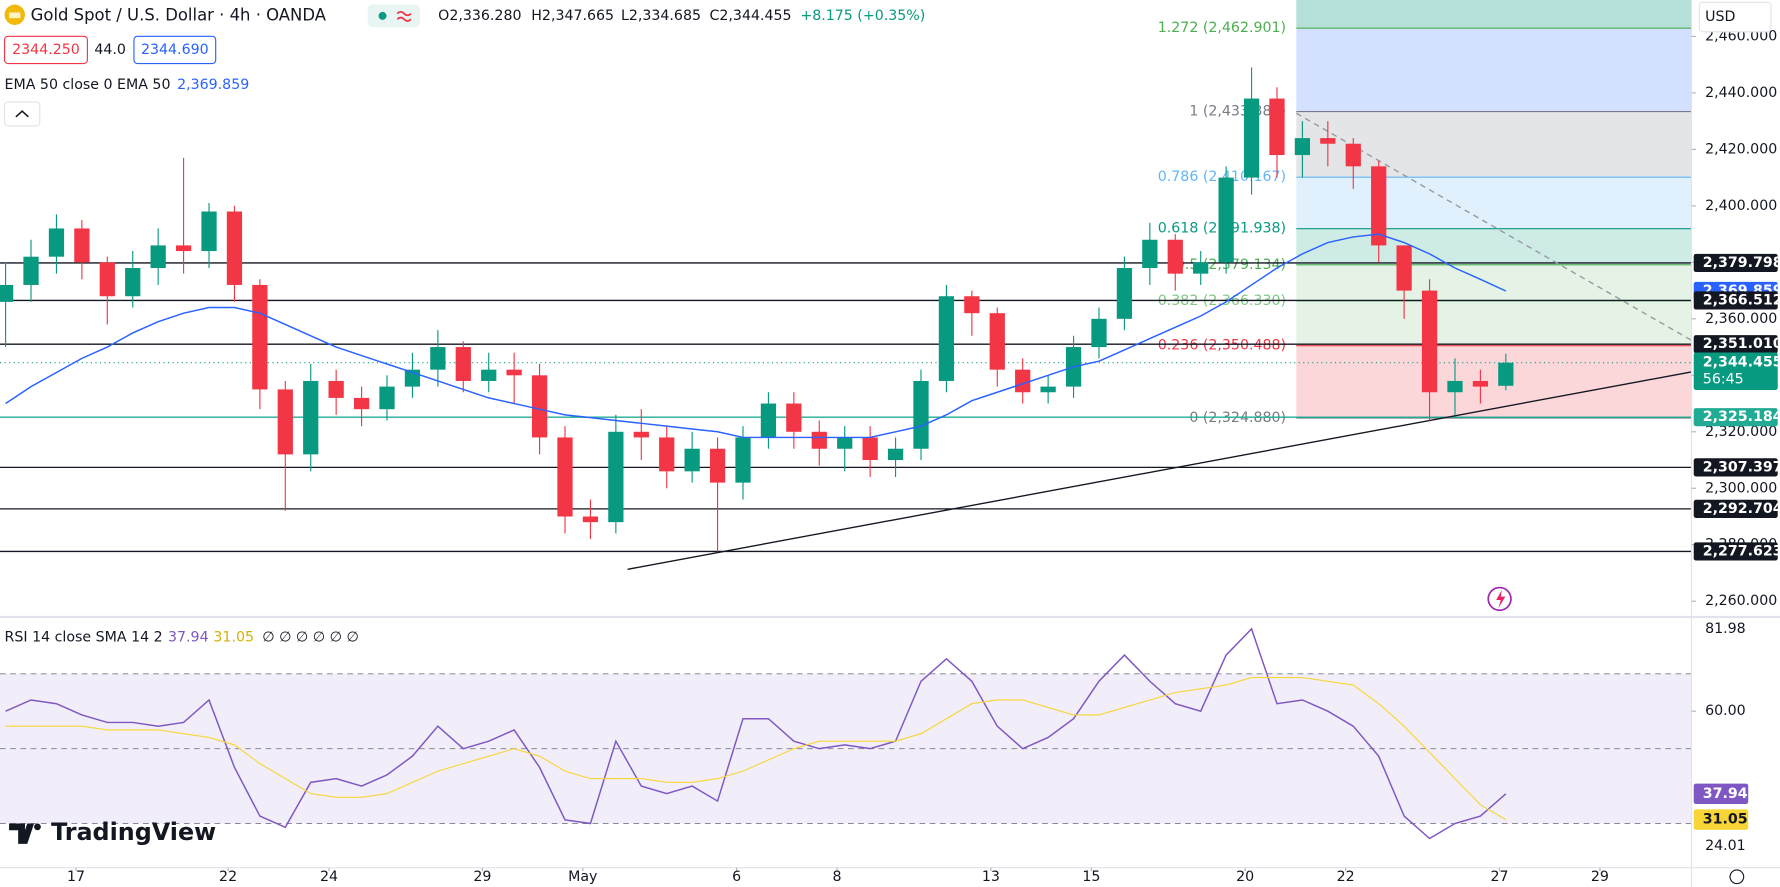 This screenshot has width=1780, height=887. I want to click on collapse-button, so click(22, 114).